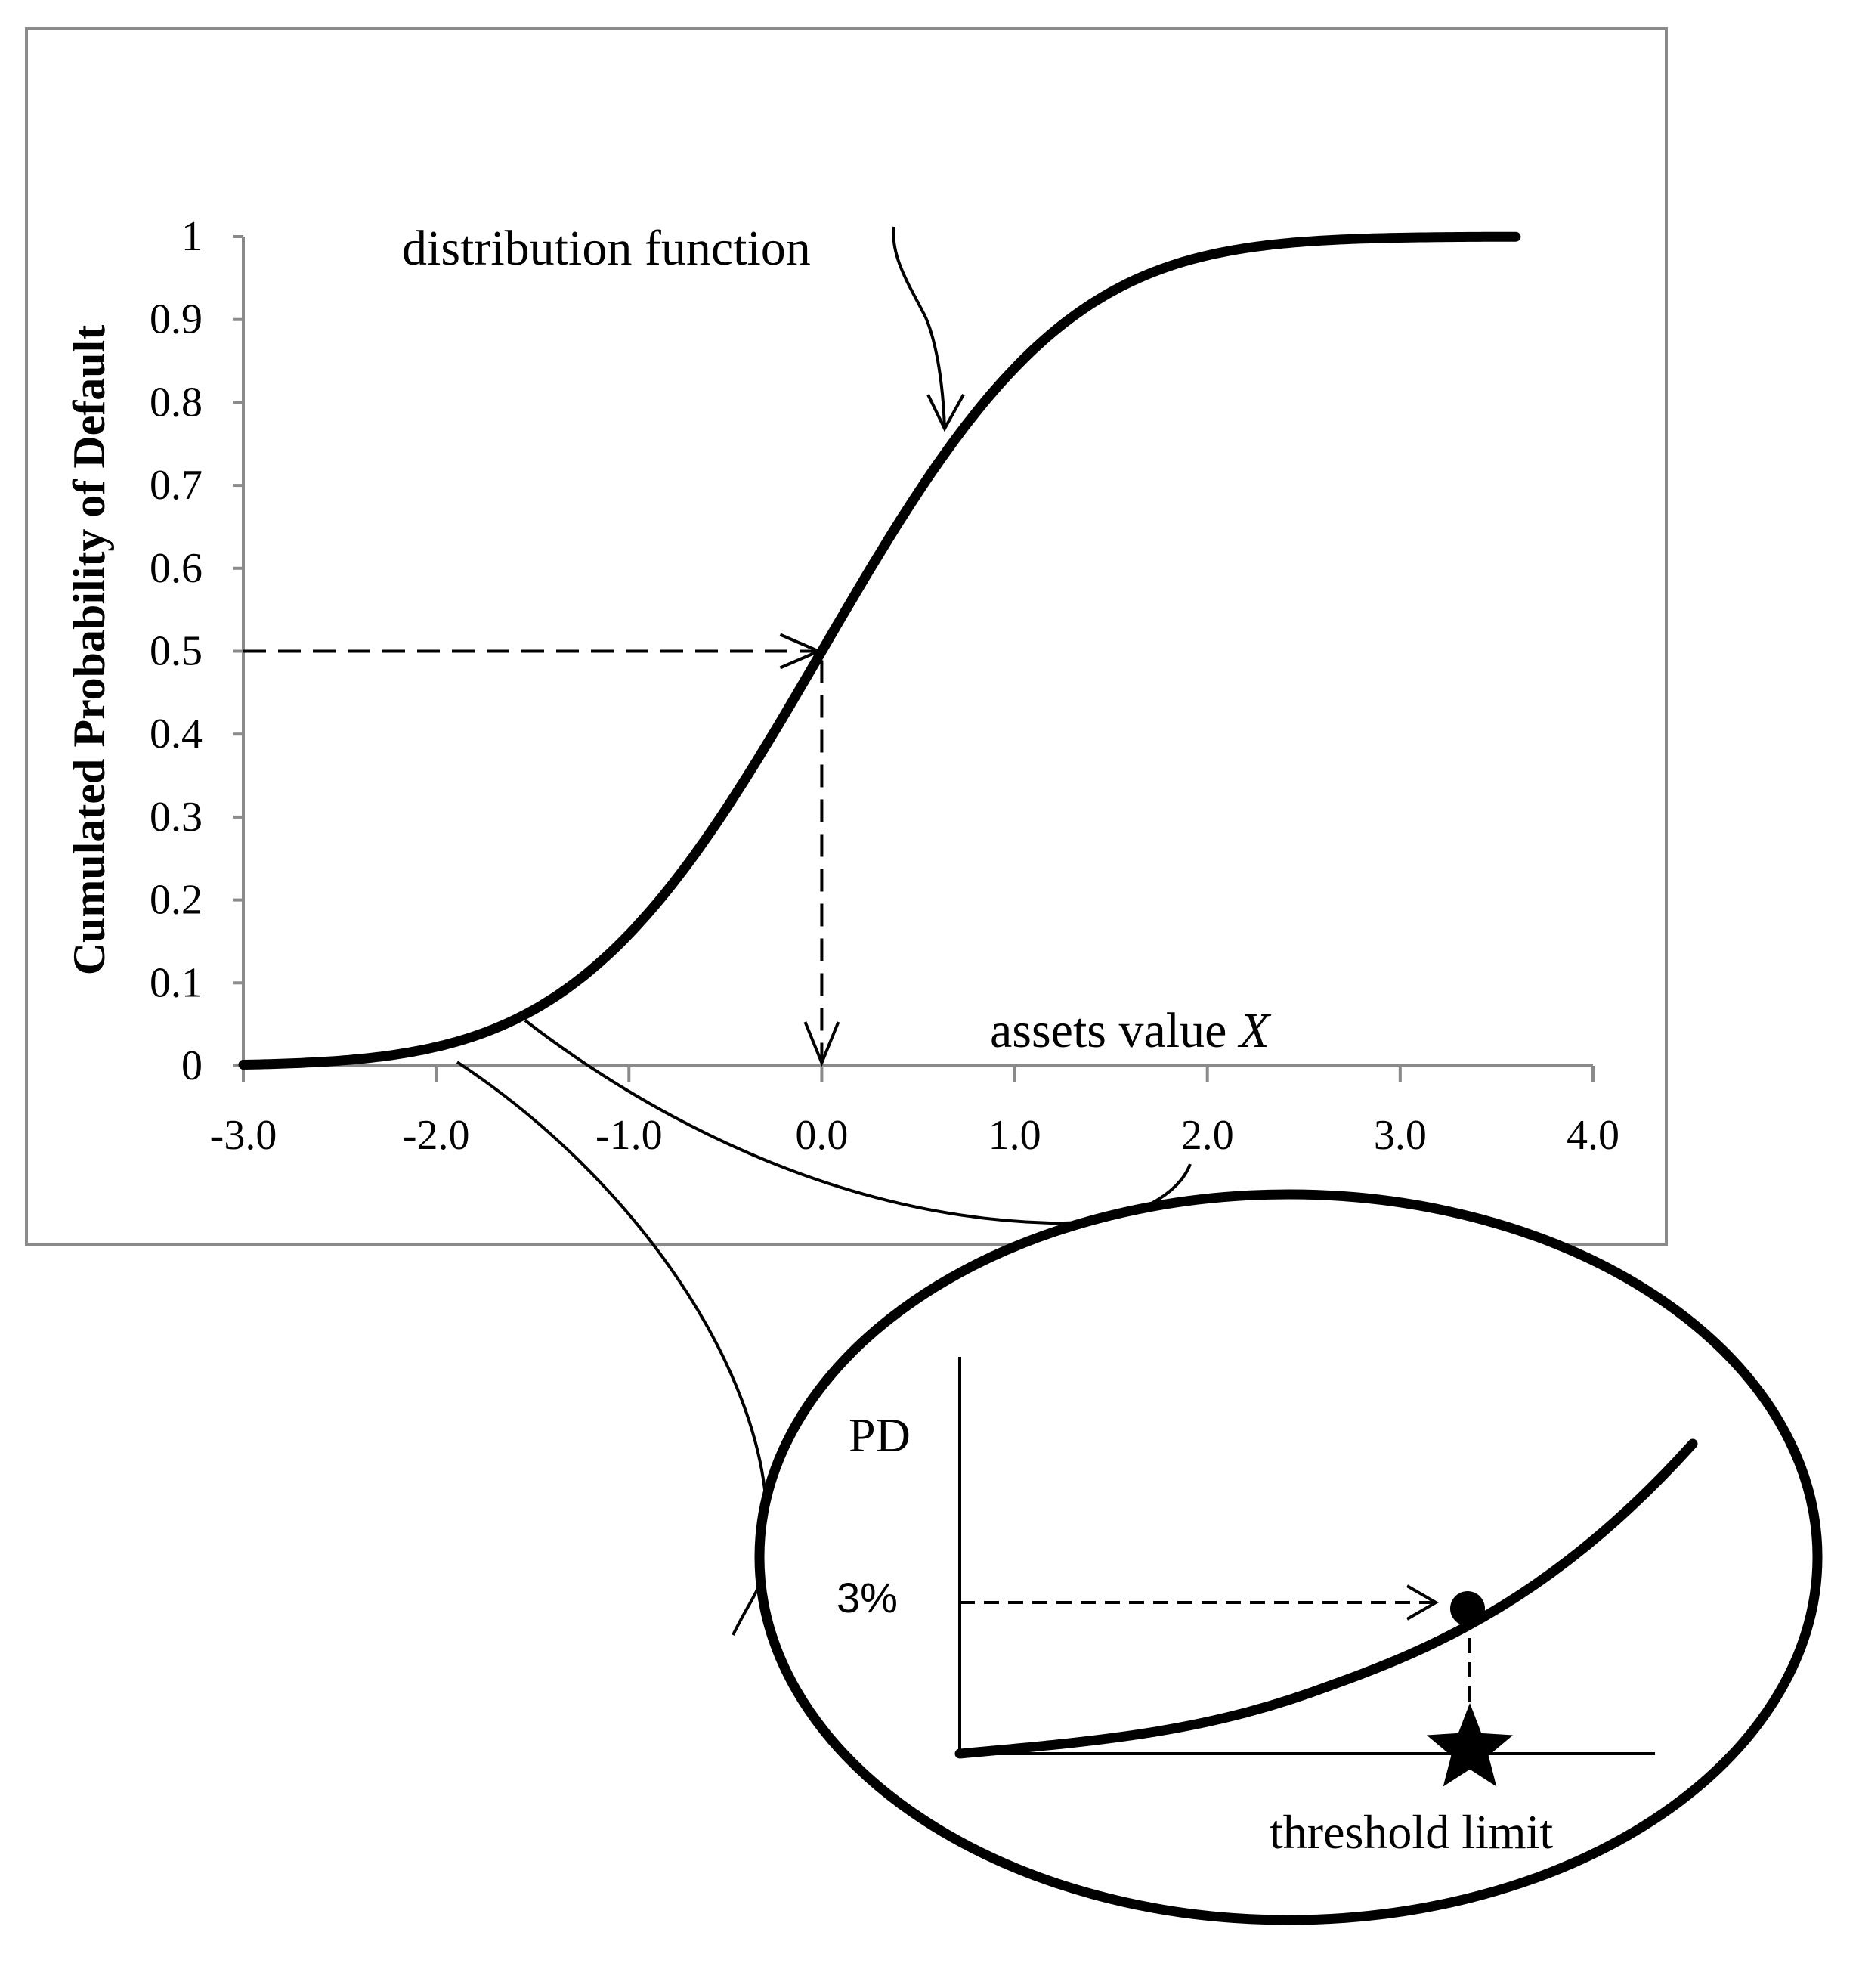 This screenshot has width=1859, height=1988. Describe the element at coordinates (176, 319) in the screenshot. I see `y-tick-label: 0.9` at that location.